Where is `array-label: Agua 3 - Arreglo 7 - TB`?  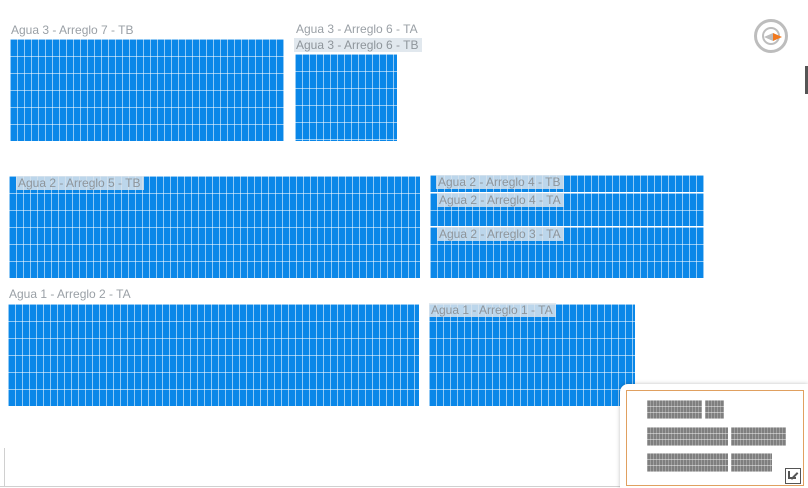
array-label: Agua 3 - Arreglo 7 - TB is located at coordinates (72, 30).